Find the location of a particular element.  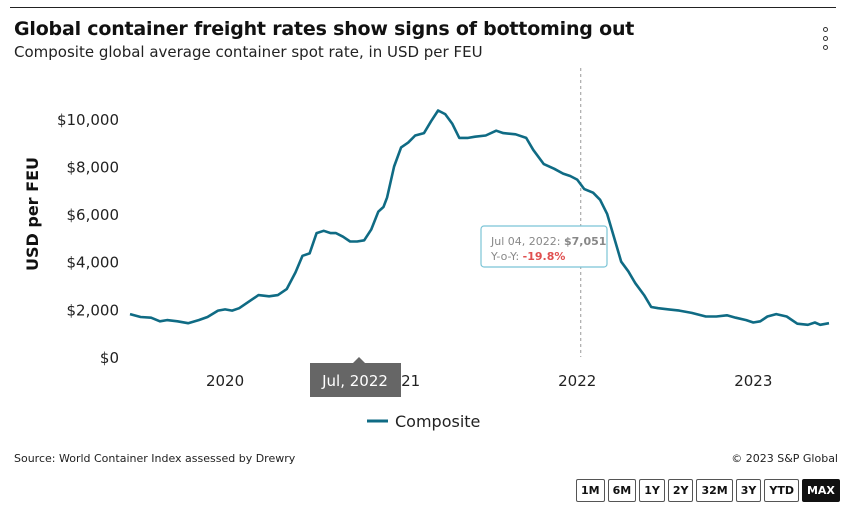

y-tick-label: $8,000 is located at coordinates (93, 167).